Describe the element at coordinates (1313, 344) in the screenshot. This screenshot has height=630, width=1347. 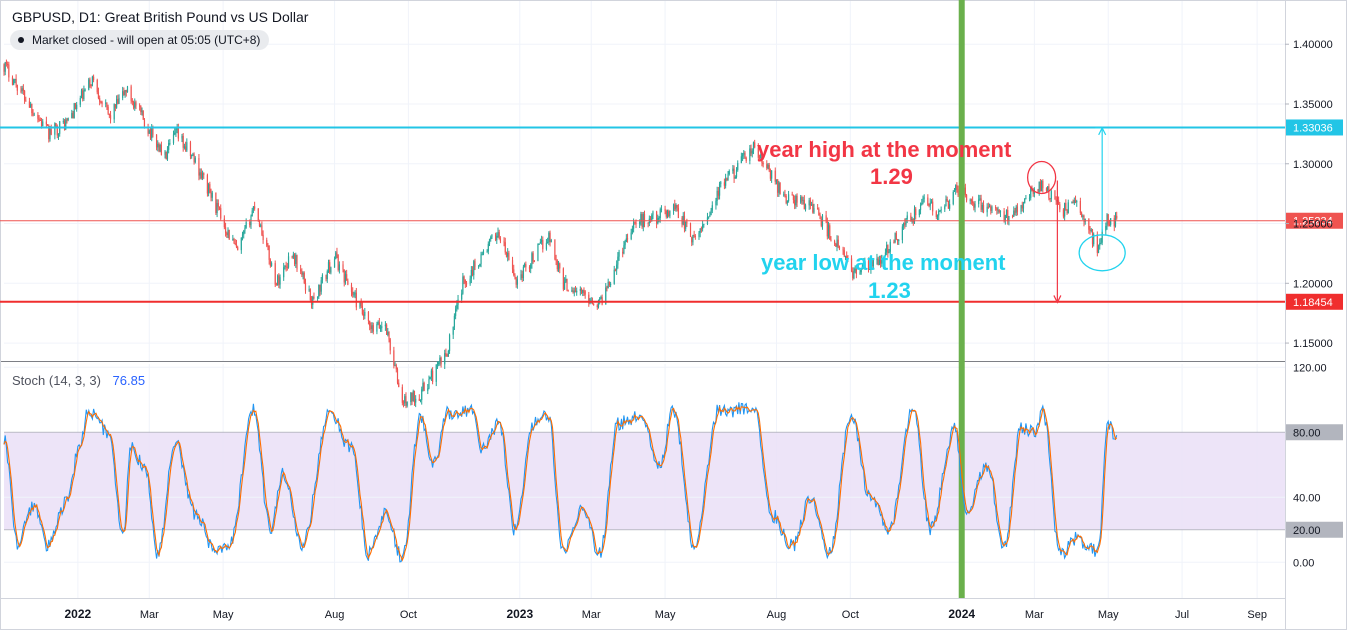
I see `price-axis-label: 1.15000` at that location.